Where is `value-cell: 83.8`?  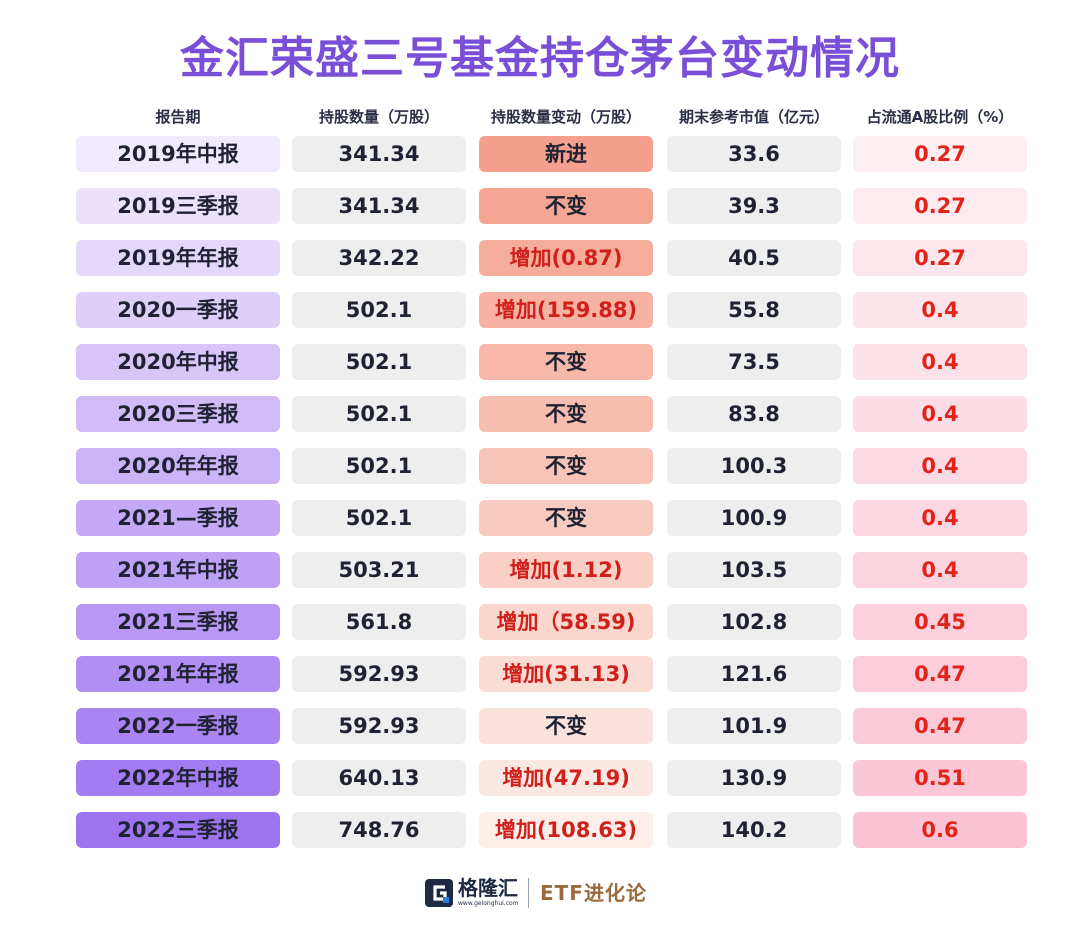
value-cell: 83.8 is located at coordinates (754, 414).